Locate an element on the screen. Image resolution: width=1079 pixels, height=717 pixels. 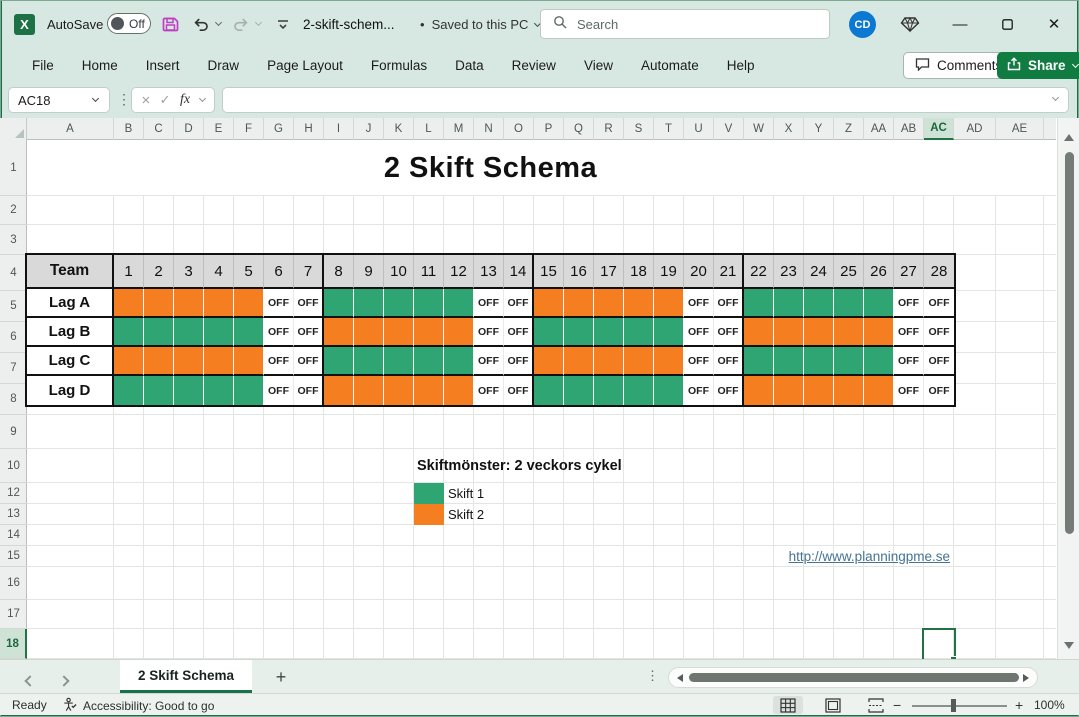
row-header-5: 5 is located at coordinates (13, 306).